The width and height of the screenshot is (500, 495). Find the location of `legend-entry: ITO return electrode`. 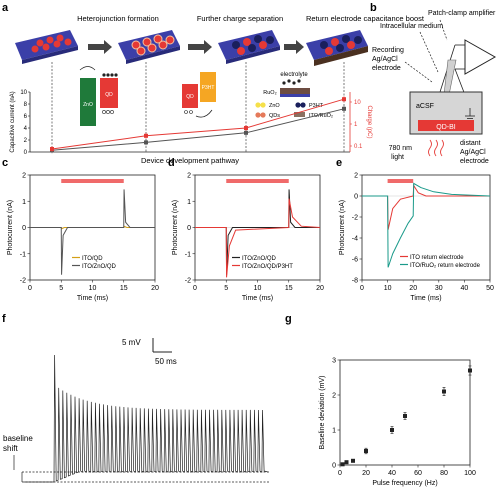

legend-entry: ITO return electrode is located at coordinates (437, 258).